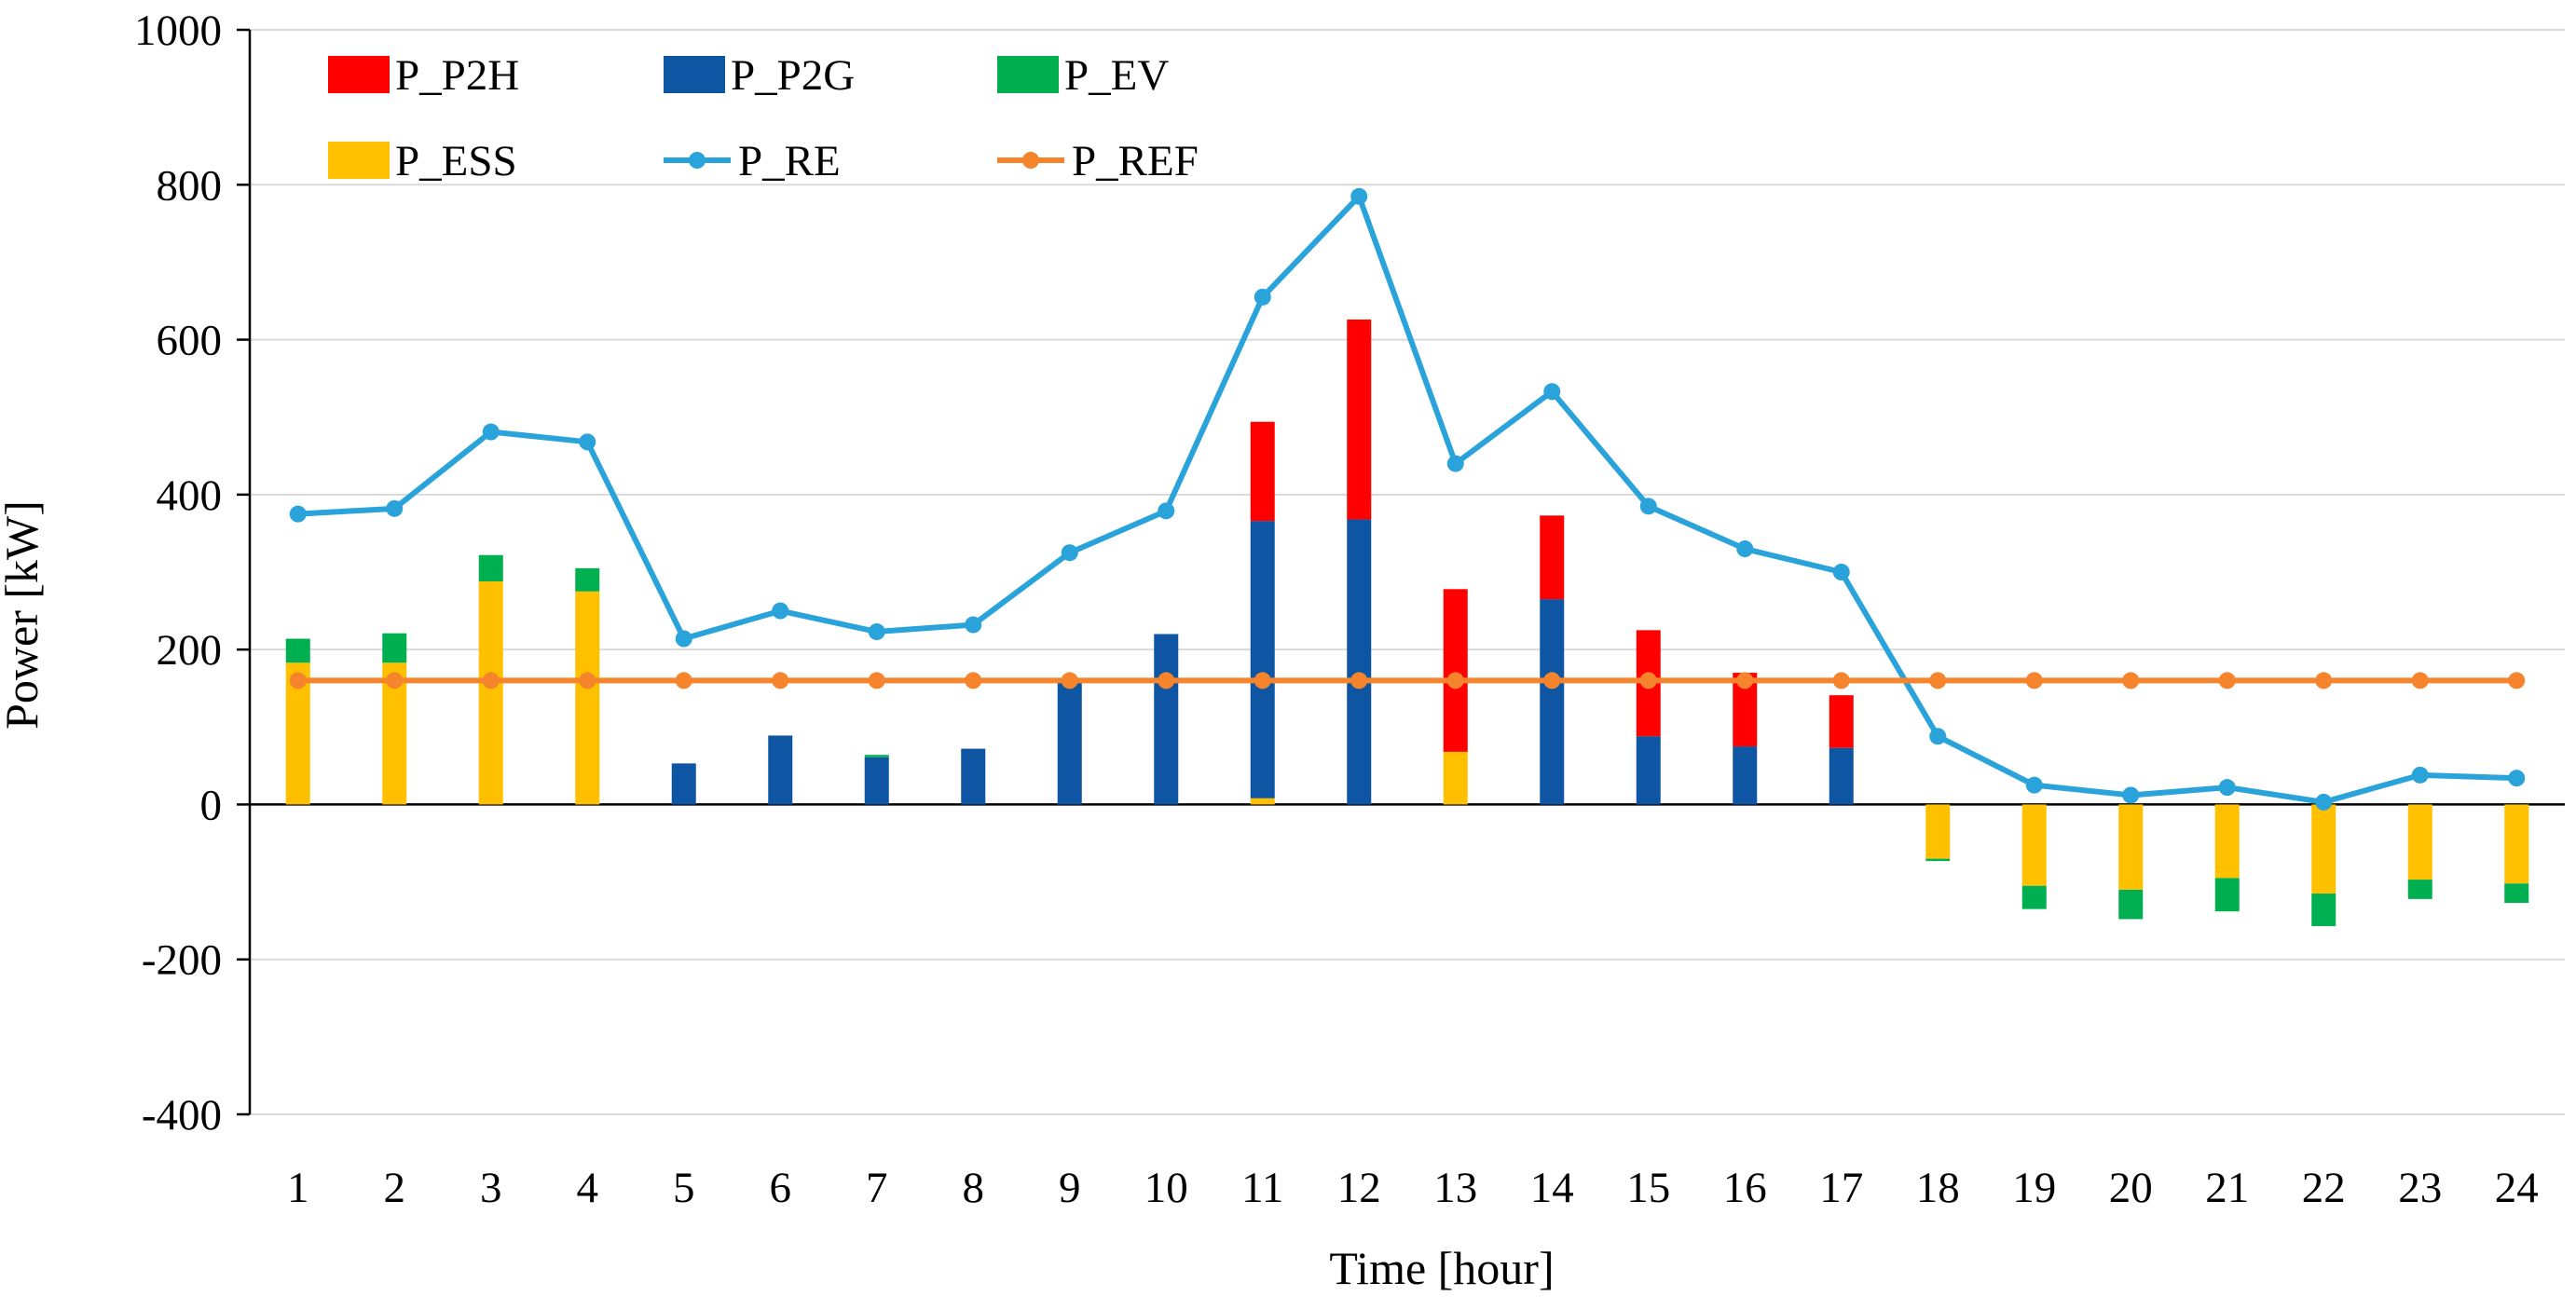 This screenshot has width=2576, height=1310. Describe the element at coordinates (182, 961) in the screenshot. I see `y-tick-label: -200` at that location.